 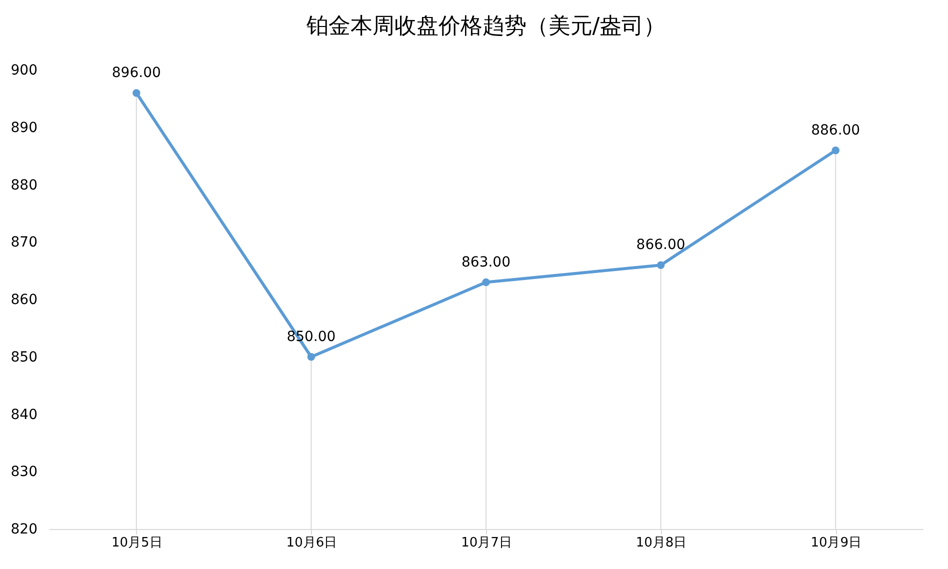 What do you see at coordinates (485, 26) in the screenshot?
I see `chart-title: 铂金本周收盘价格趋势（美元/盎司）` at bounding box center [485, 26].